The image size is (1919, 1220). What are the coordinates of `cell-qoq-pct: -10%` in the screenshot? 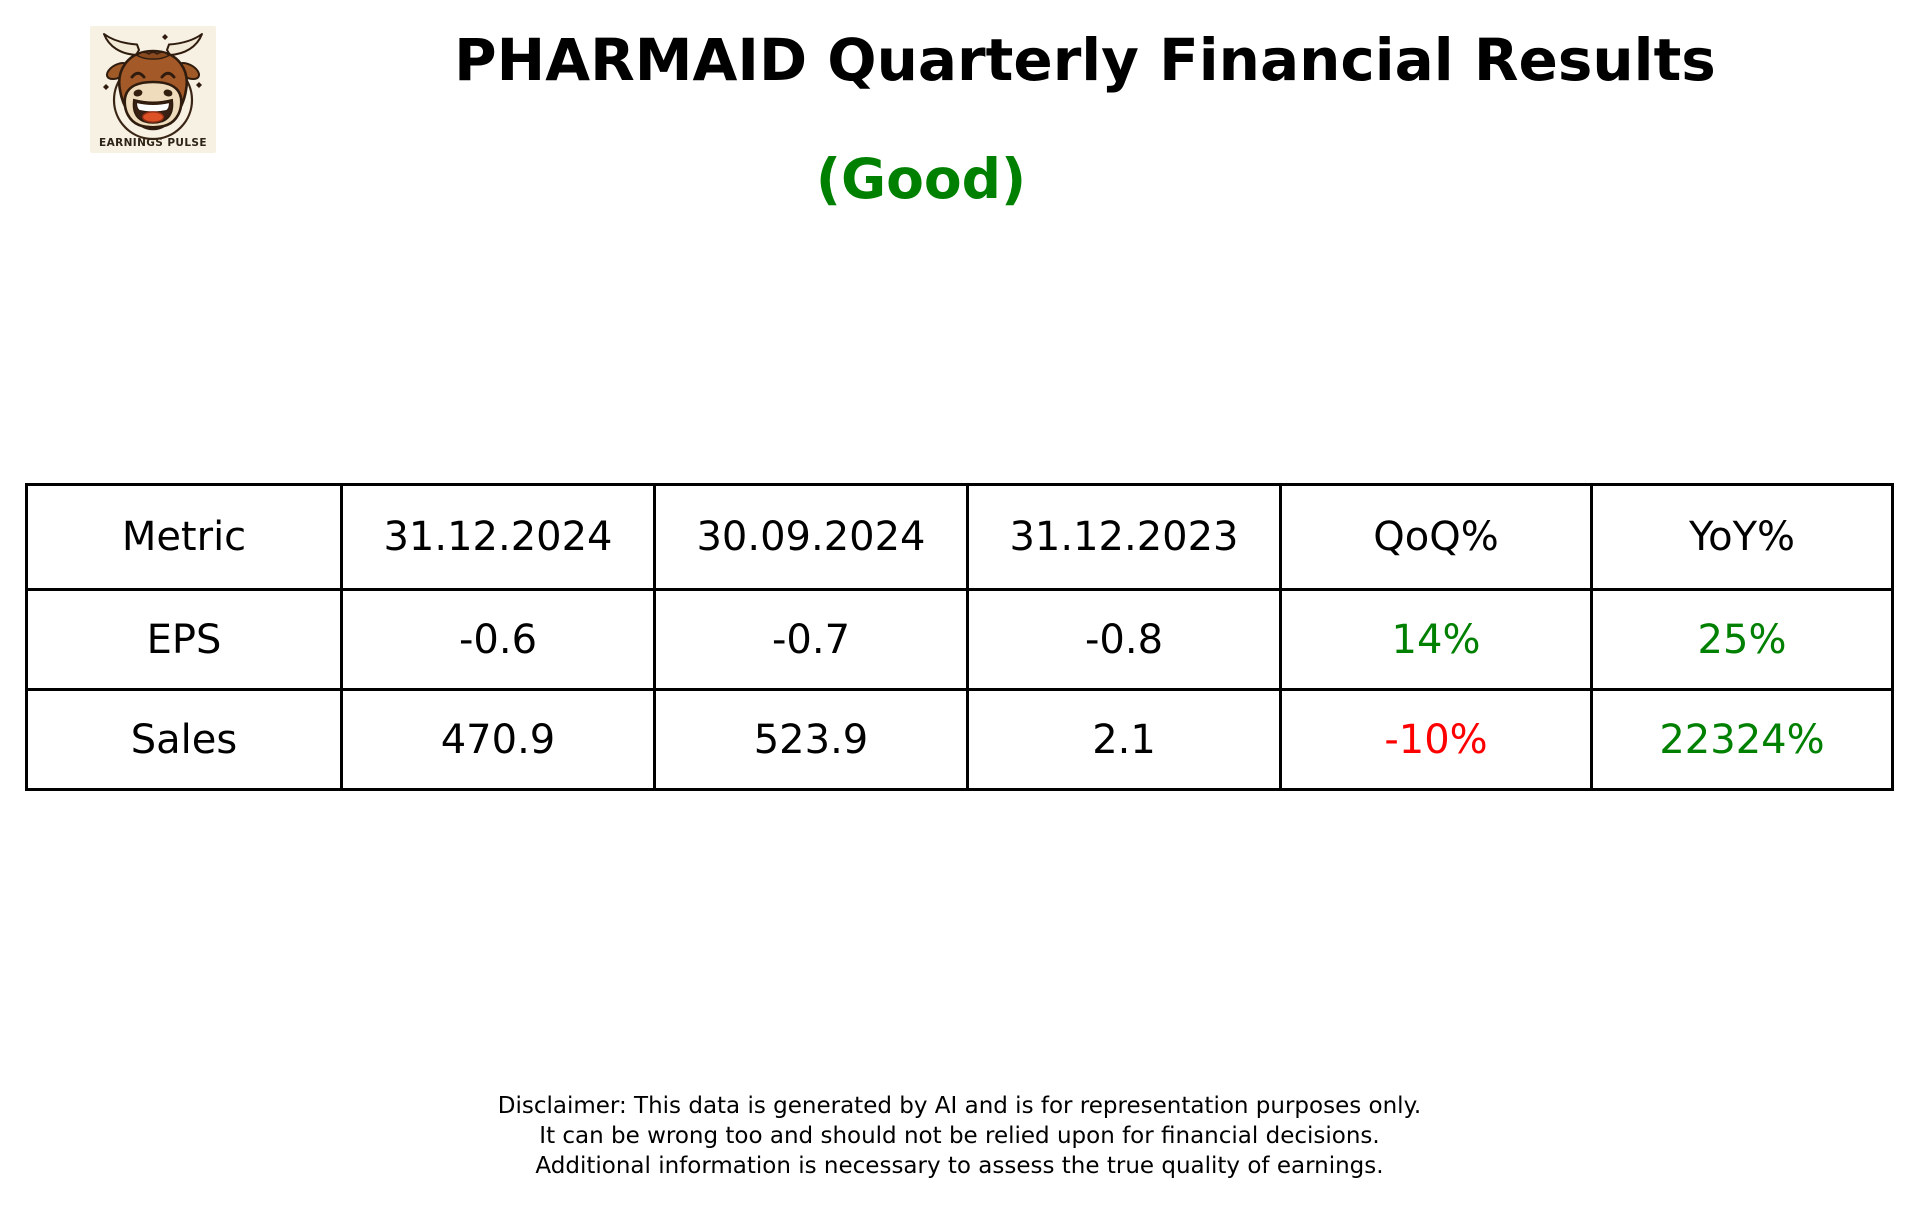 It's located at (1436, 739).